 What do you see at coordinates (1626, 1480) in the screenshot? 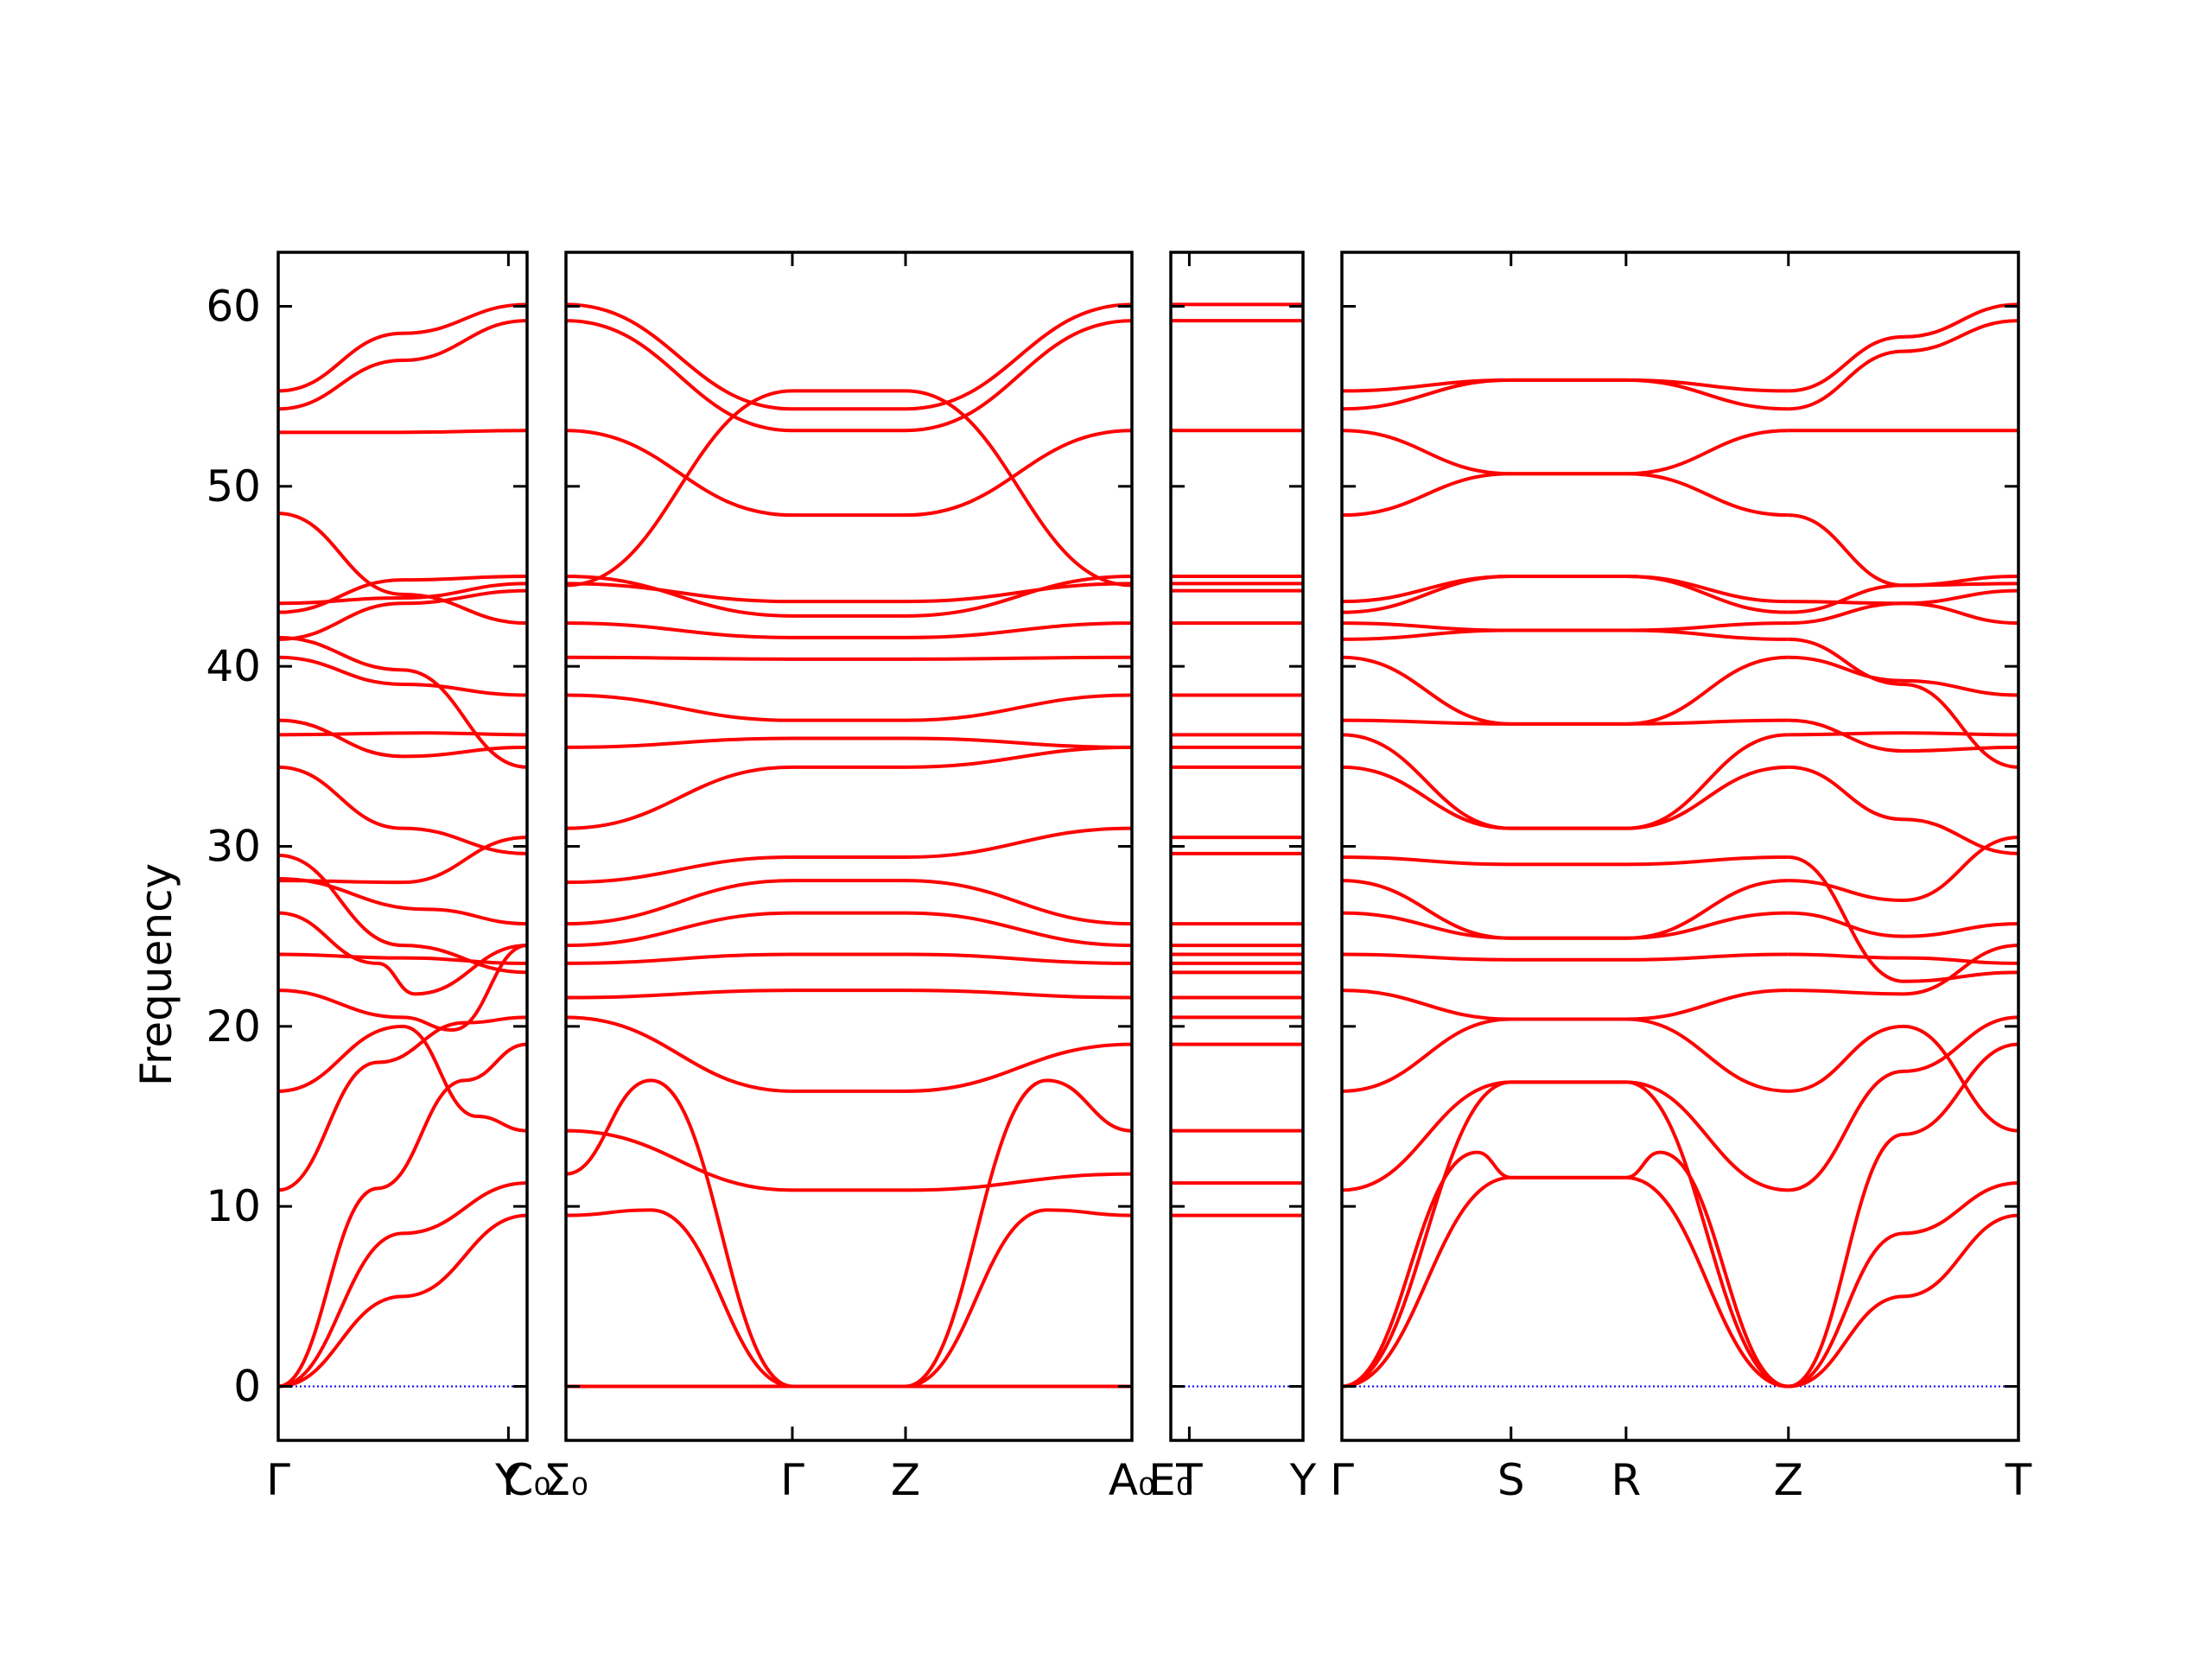
I see `x-tick-label: R` at bounding box center [1626, 1480].